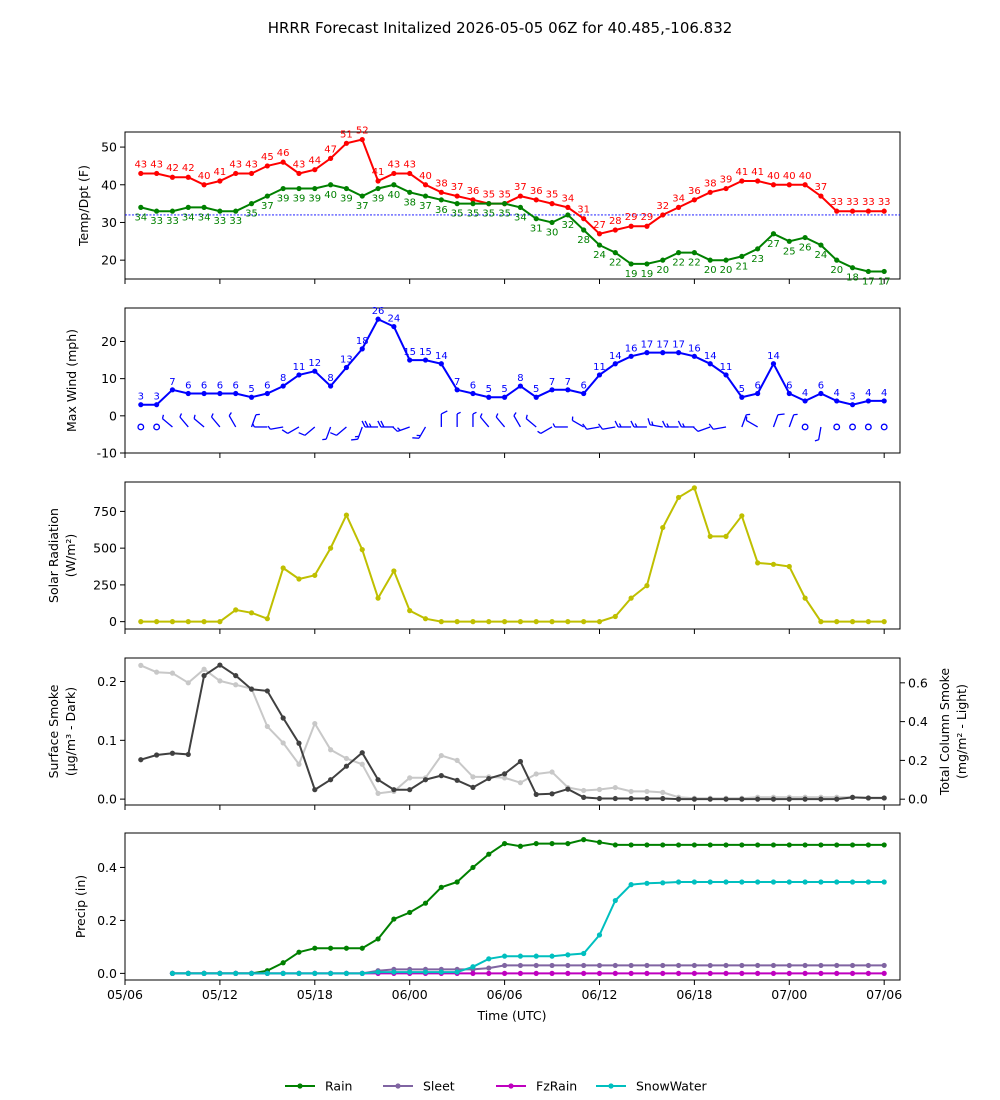 The image size is (1000, 1100). Describe the element at coordinates (918, 760) in the screenshot. I see `y2-tick-label: 0.2` at that location.